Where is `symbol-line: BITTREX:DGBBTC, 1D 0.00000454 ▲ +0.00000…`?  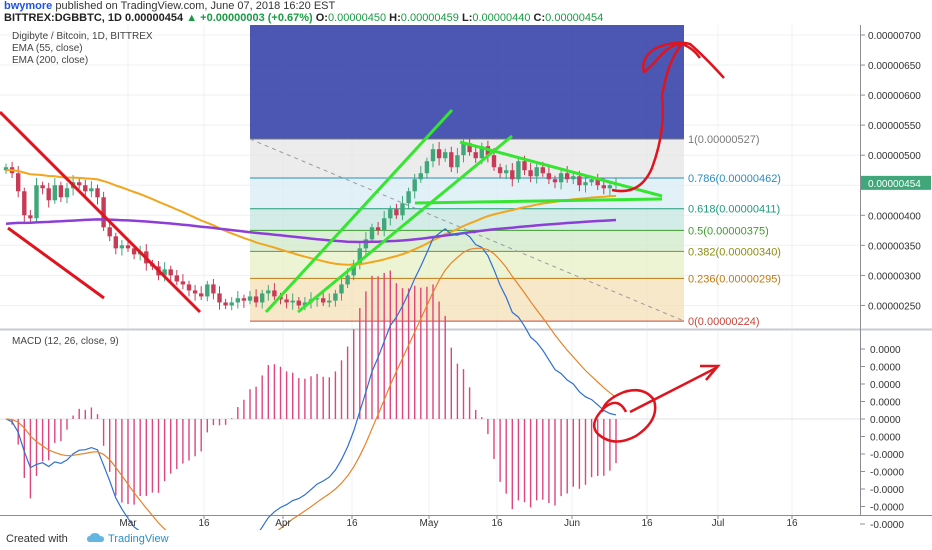 symbol-line: BITTREX:DGBBTC, 1D 0.00000454 ▲ +0.00000… is located at coordinates (303, 18).